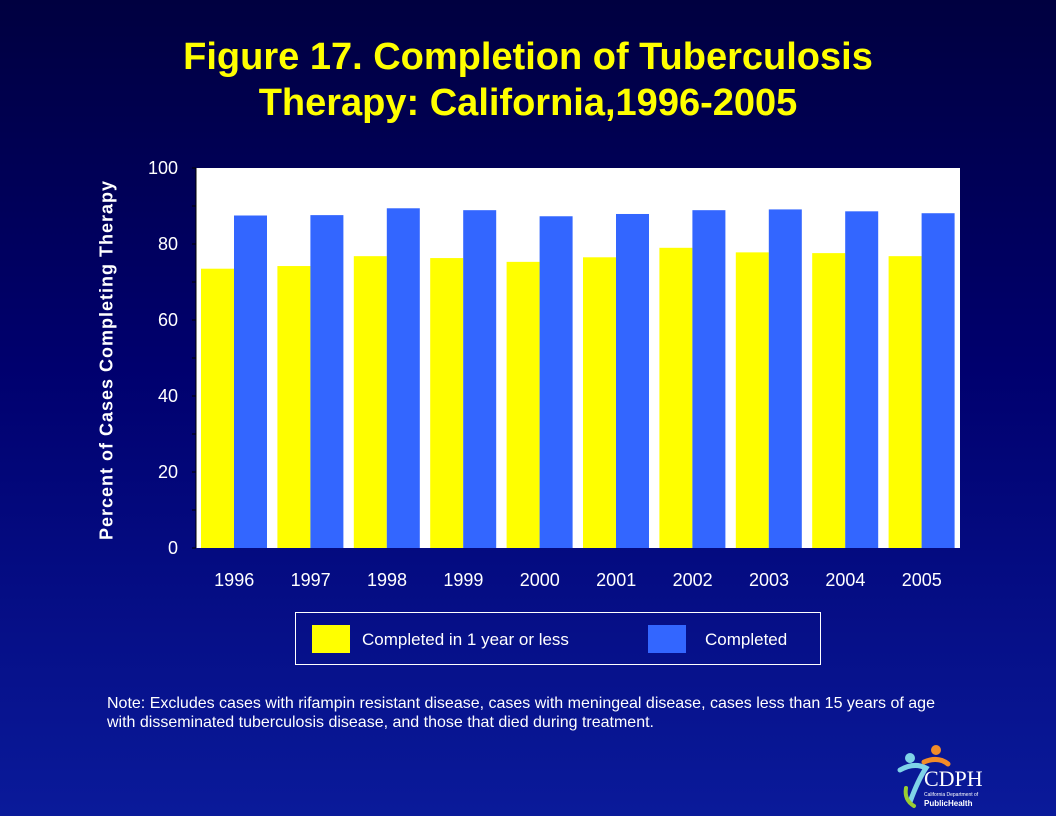 The width and height of the screenshot is (1056, 816). What do you see at coordinates (693, 580) in the screenshot?
I see `x-tick-label: 2002` at bounding box center [693, 580].